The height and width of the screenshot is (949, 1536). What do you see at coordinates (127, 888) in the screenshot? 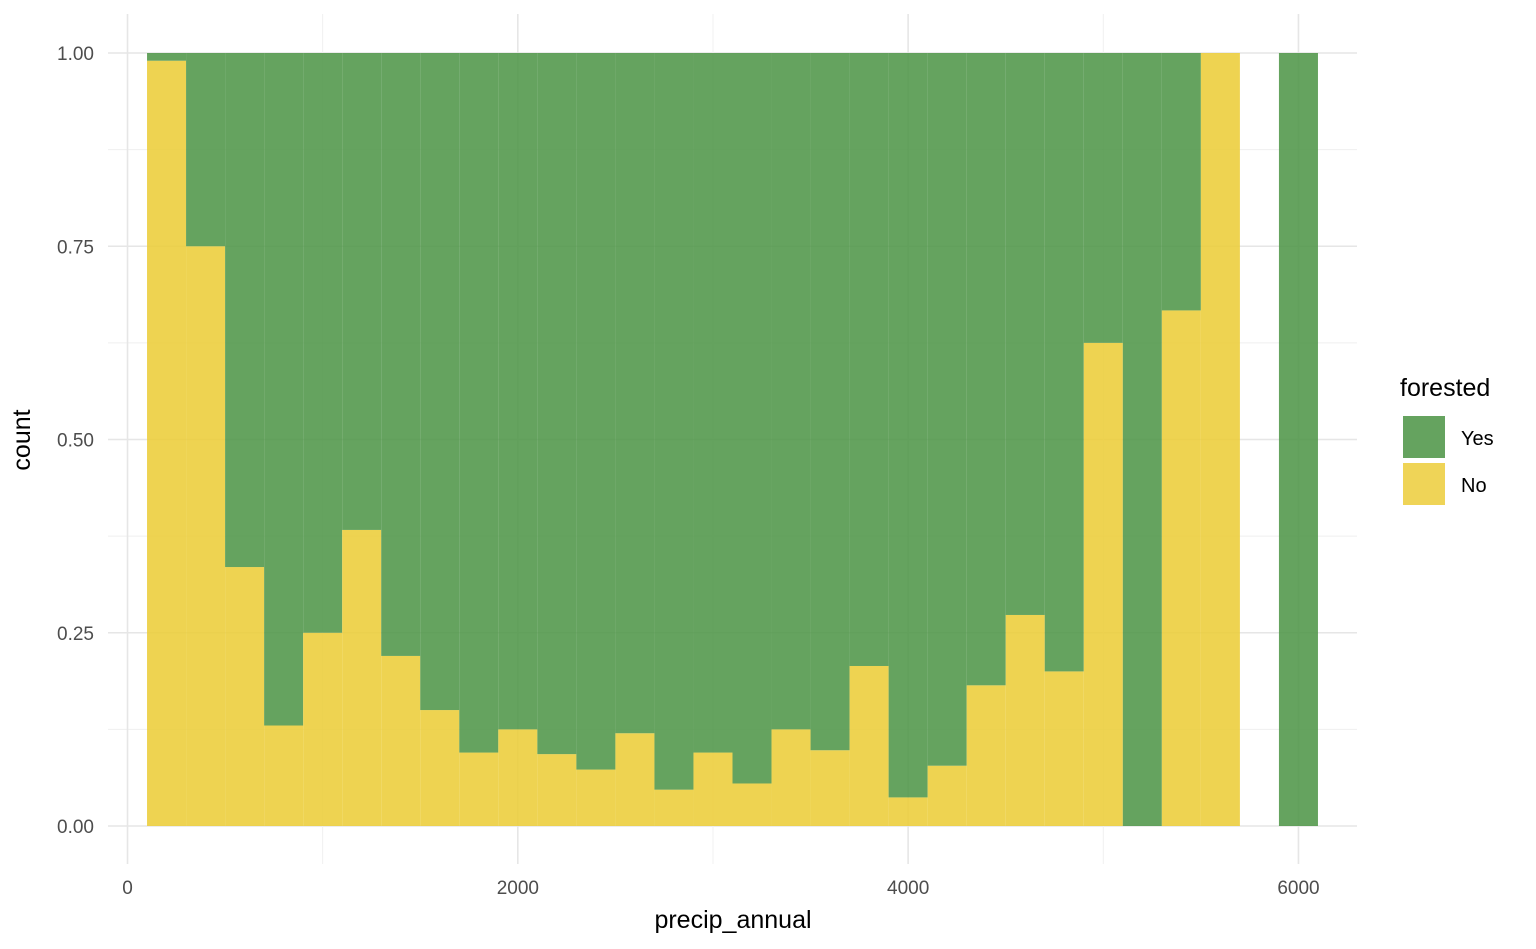
I see `x-tick-label: 0` at bounding box center [127, 888].